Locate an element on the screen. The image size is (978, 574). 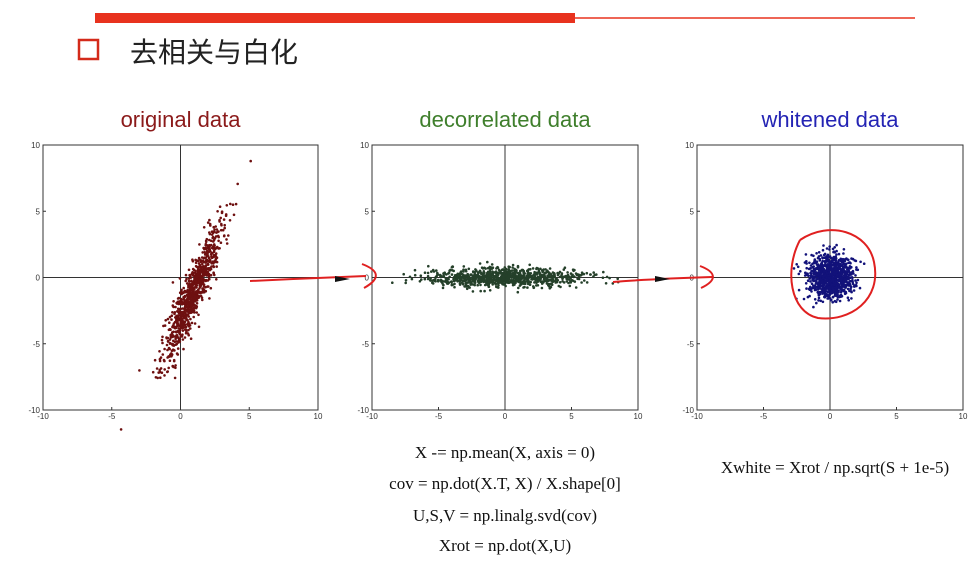
black-arrows is located at coordinates (502, 279).